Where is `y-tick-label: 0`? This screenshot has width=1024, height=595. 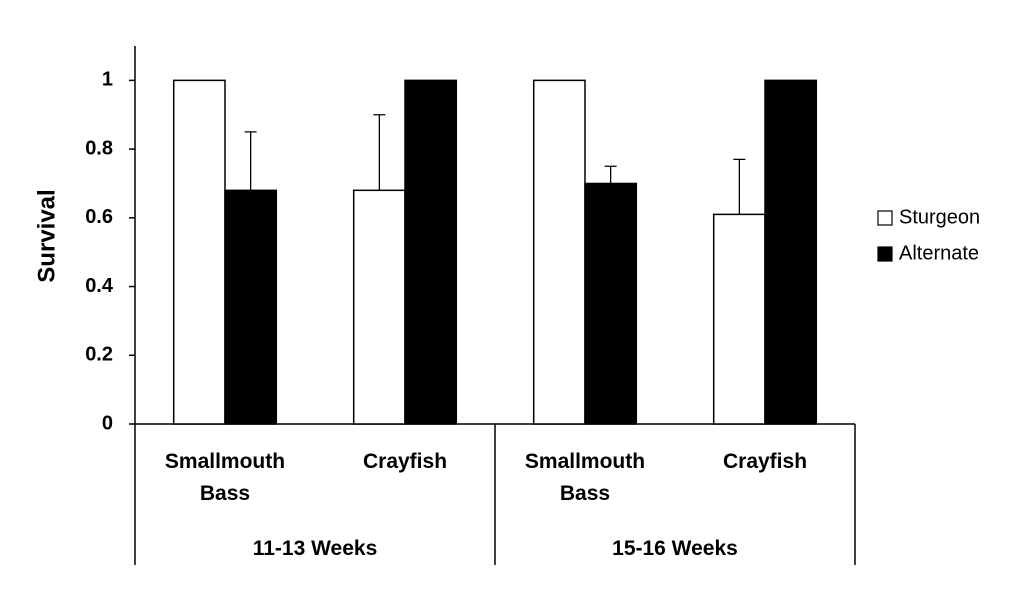
y-tick-label: 0 is located at coordinates (107, 423).